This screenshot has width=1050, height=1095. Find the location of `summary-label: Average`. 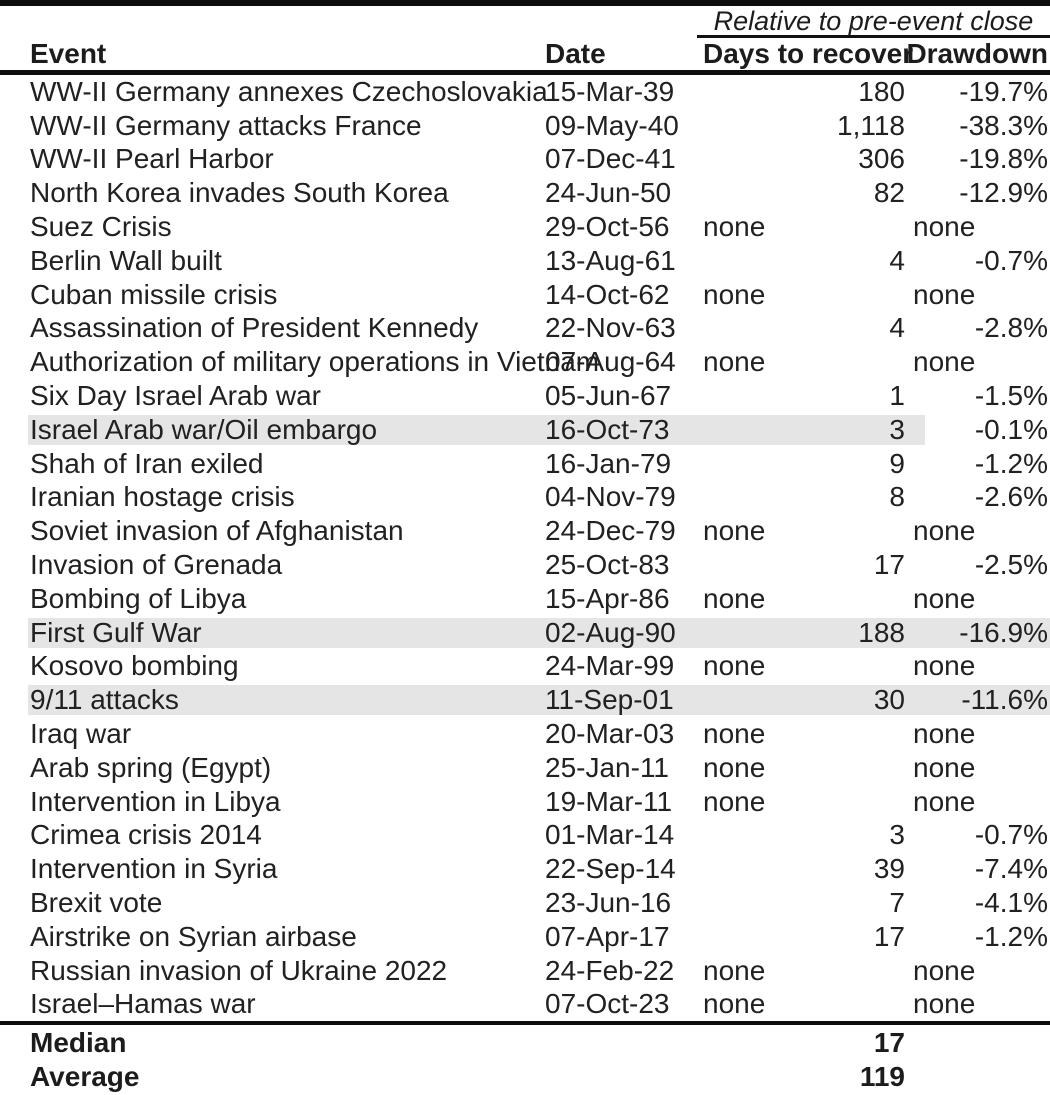

summary-label: Average is located at coordinates (85, 1077).